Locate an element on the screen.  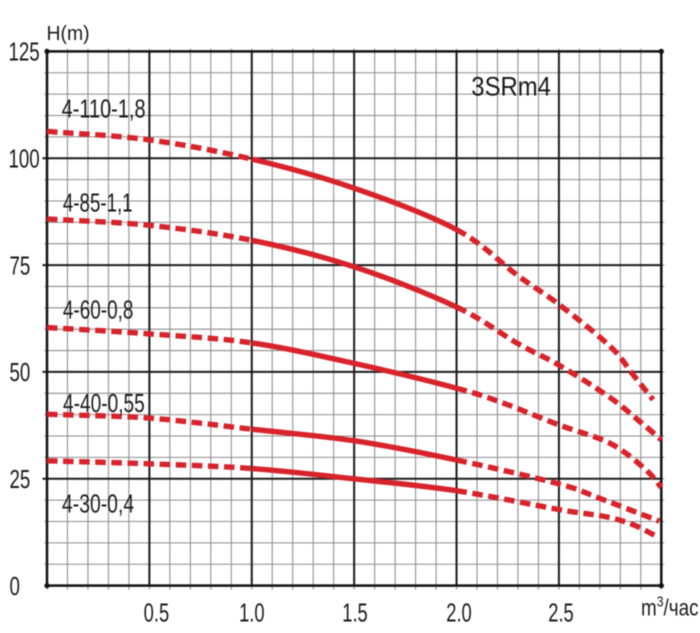
svg-text: 4-110-1,8 is located at coordinates (104, 108).